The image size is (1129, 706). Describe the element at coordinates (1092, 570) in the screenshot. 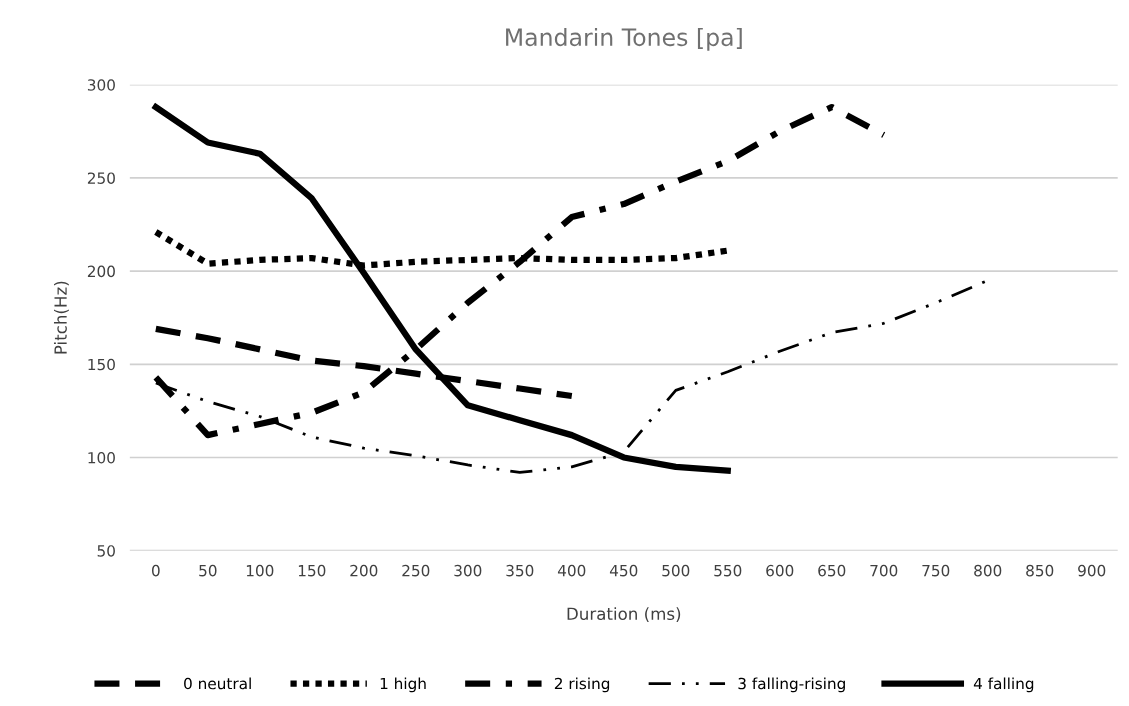

I see `x-tick-label: 900` at that location.